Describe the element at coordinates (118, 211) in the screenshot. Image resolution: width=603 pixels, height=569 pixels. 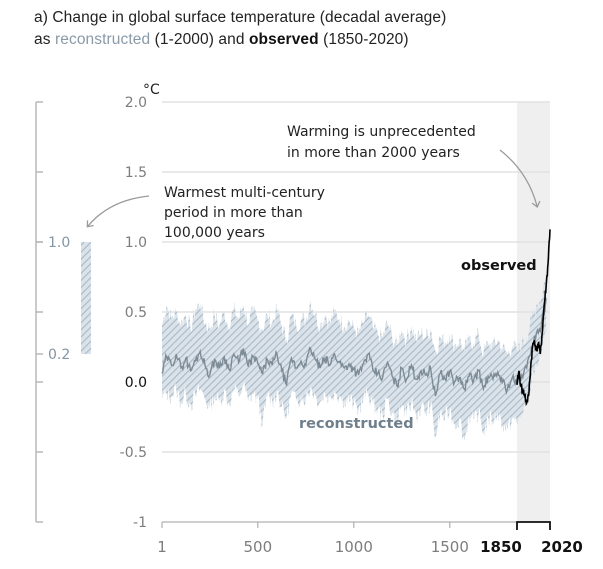
I see `warmest-arrow-icon` at that location.